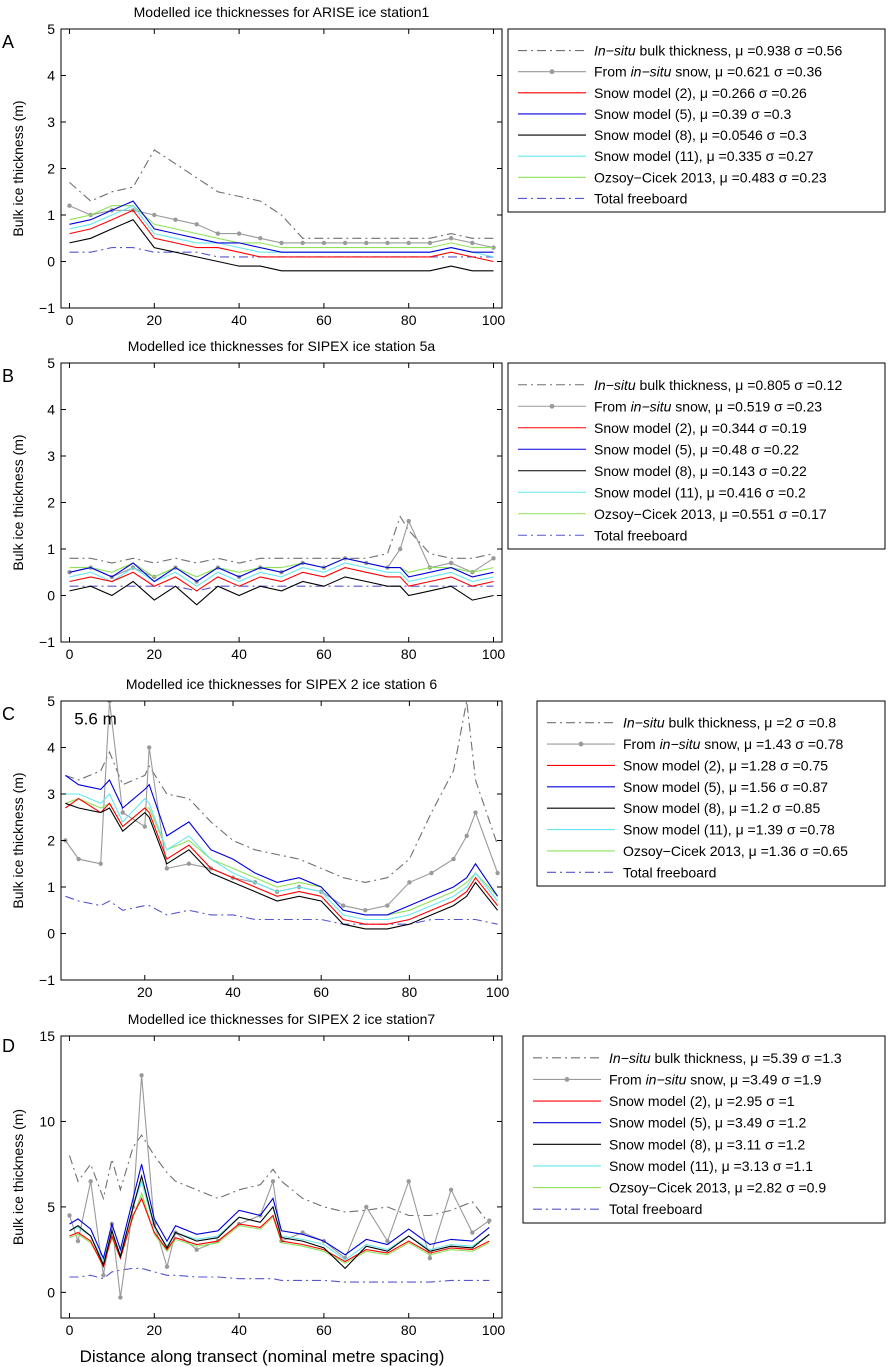 The width and height of the screenshot is (891, 1367). I want to click on legend-label: Snow model (5), μ =0.48 σ =0.22, so click(696, 449).